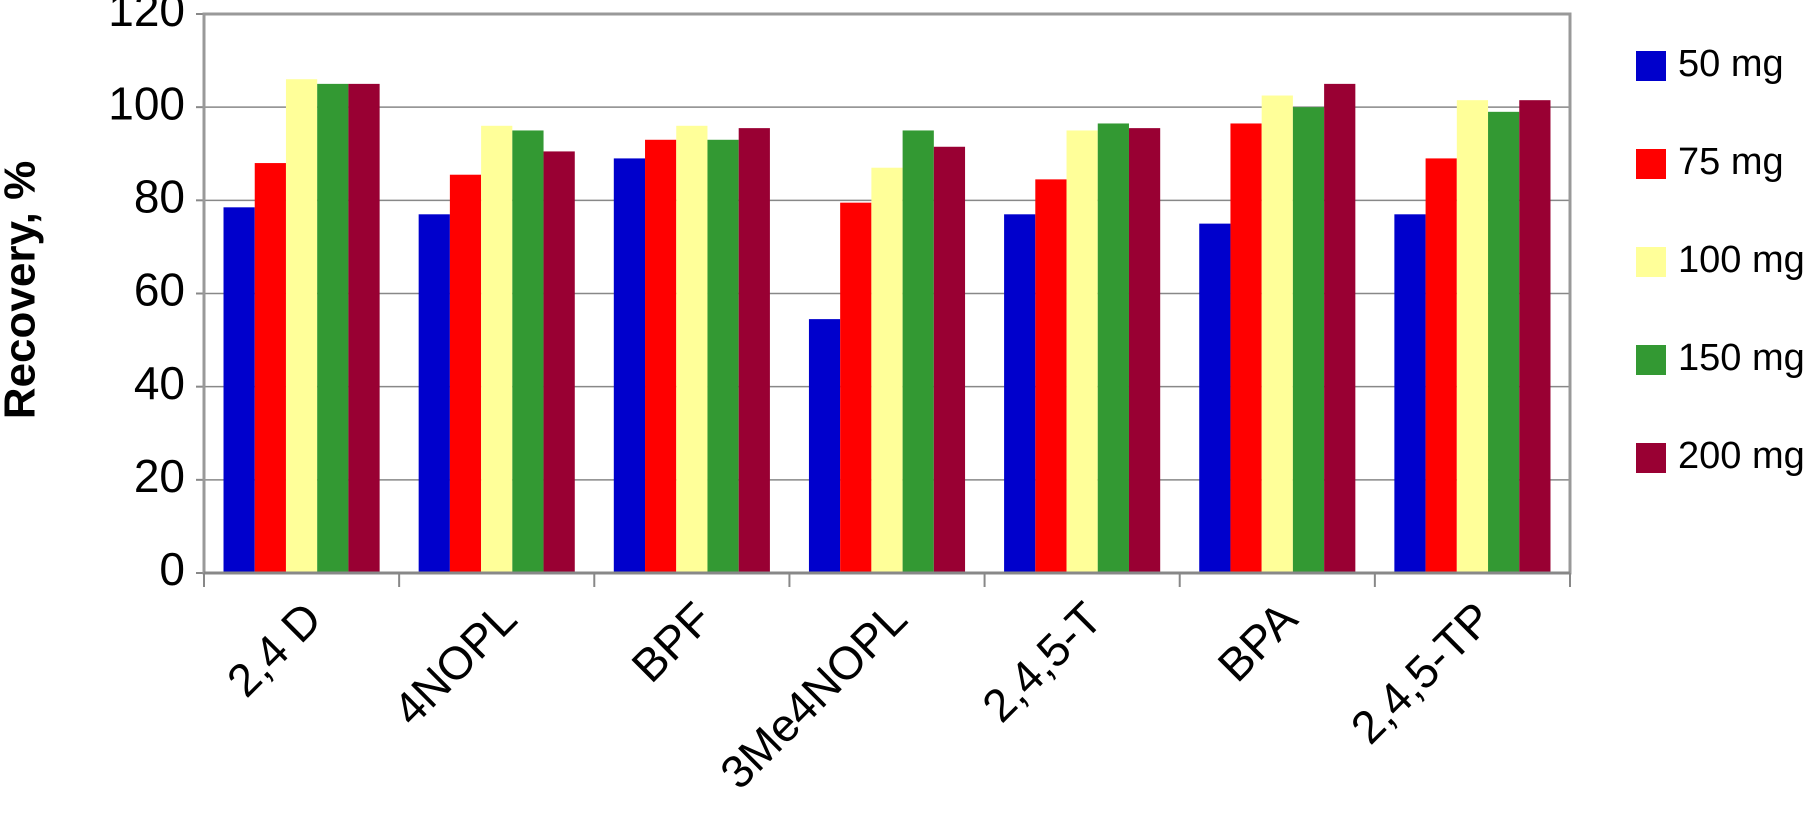 This screenshot has height=826, width=1816. Describe the element at coordinates (813, 695) in the screenshot. I see `x-tick-label: 3Me4NOPL` at that location.